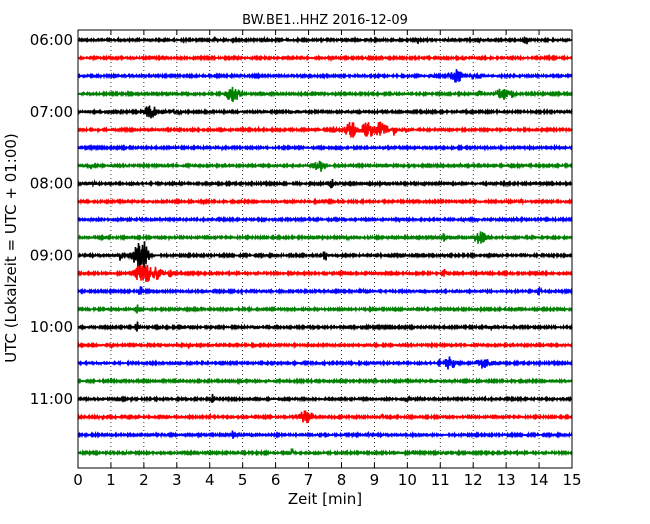 This screenshot has height=524, width=650. What do you see at coordinates (78, 480) in the screenshot?
I see `x-tick-label: 0` at bounding box center [78, 480].